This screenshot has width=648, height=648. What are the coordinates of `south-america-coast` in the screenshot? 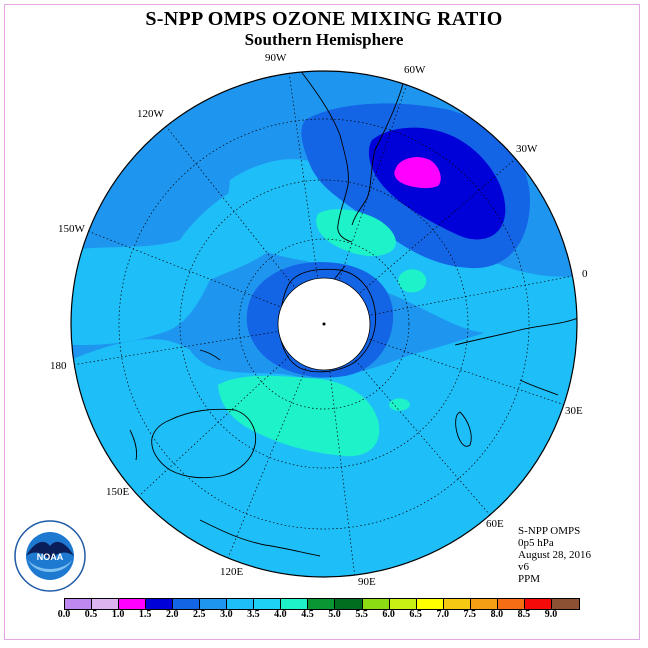 It's located at (326, 157).